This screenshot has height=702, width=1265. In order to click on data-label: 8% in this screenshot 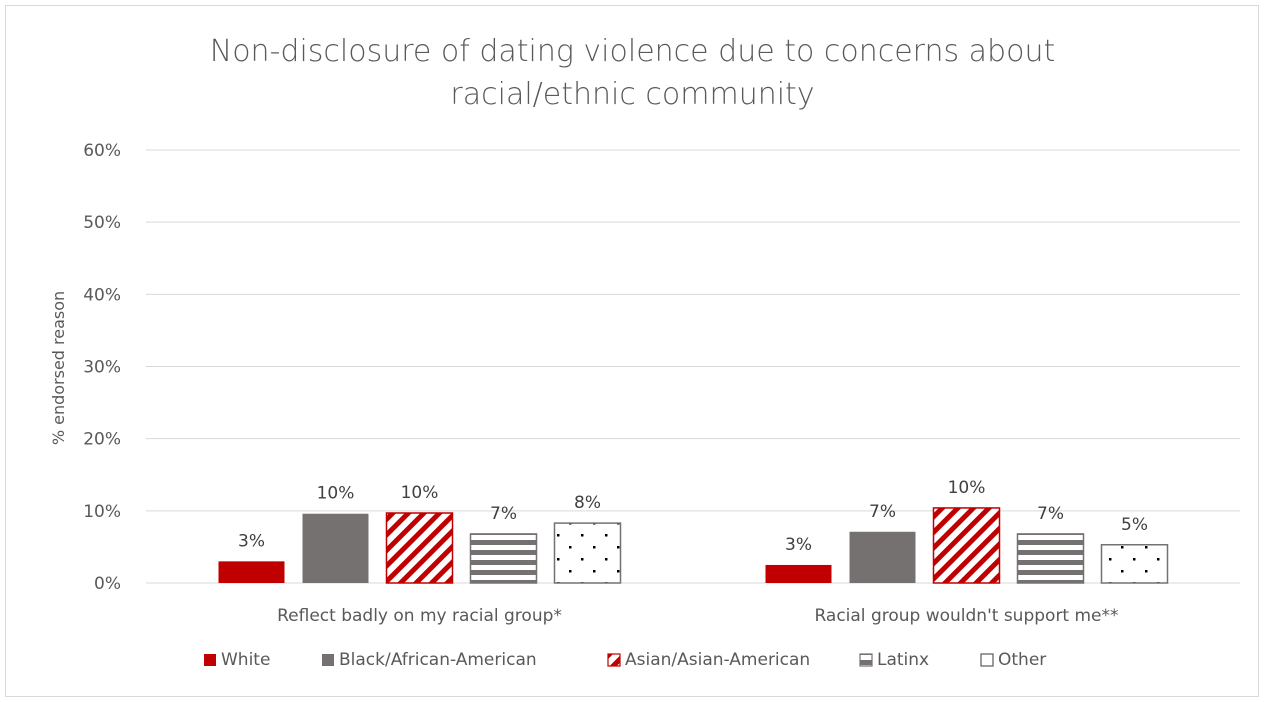, I will do `click(587, 503)`.